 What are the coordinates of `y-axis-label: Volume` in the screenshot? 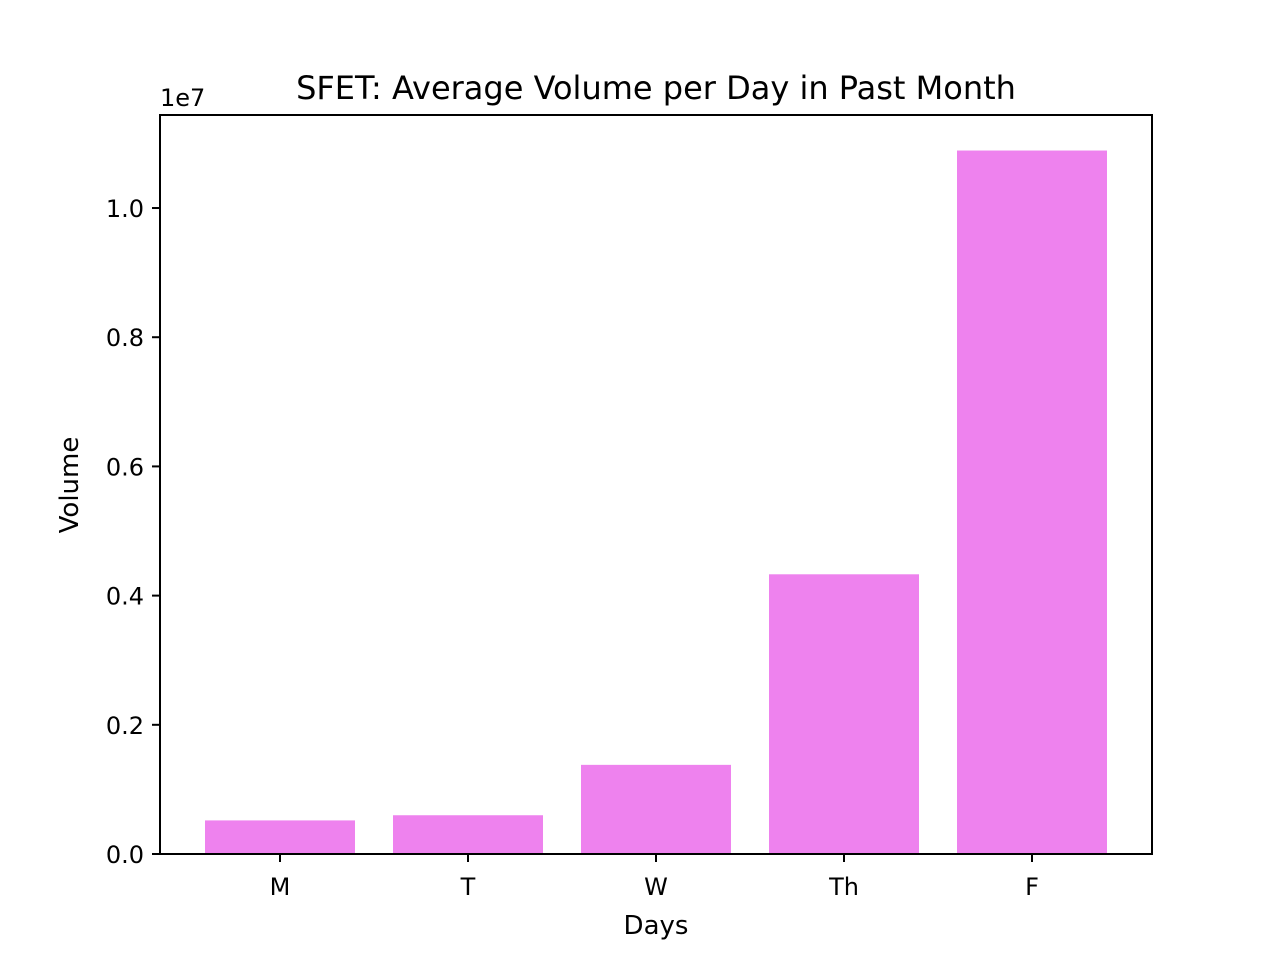 It's located at (70, 485).